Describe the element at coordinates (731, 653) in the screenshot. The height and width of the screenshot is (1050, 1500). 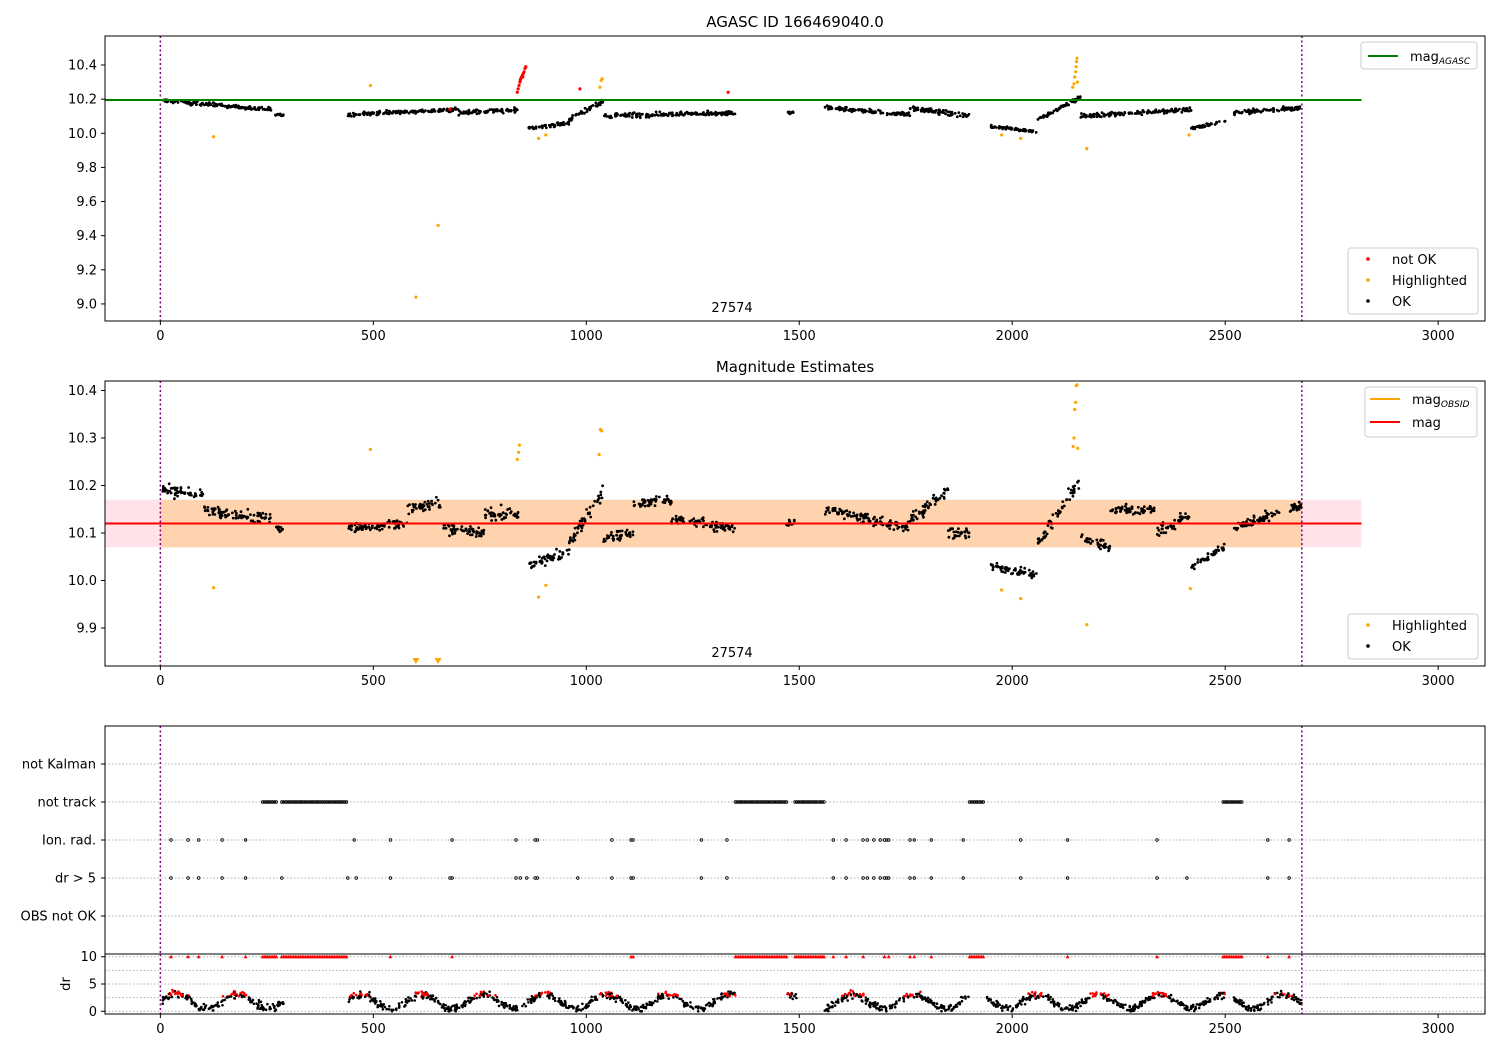
I see `panel2-obsid-label: 27574` at that location.